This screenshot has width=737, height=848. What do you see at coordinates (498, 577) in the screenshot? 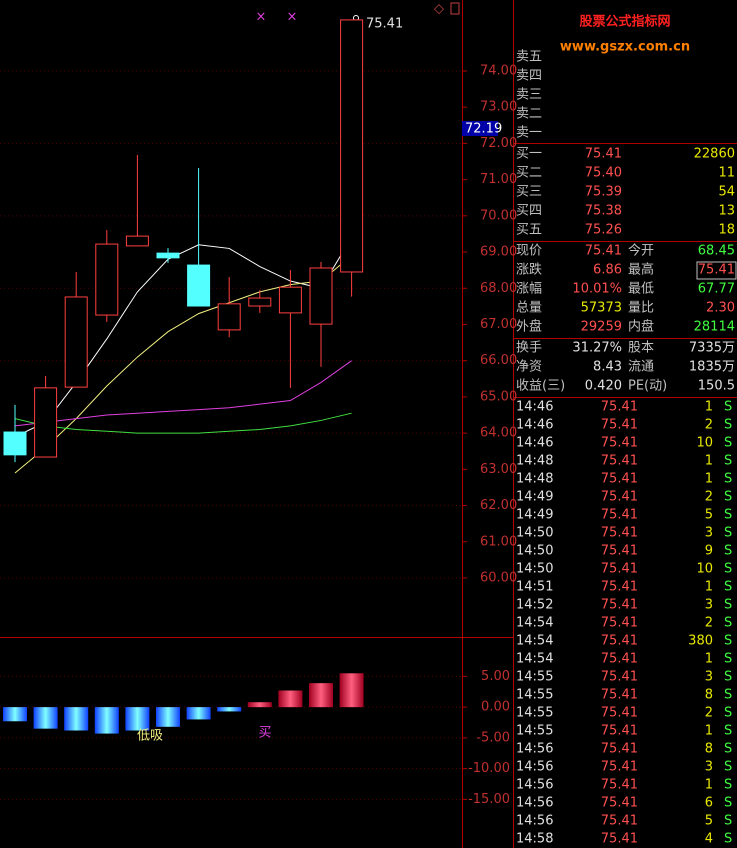
I see `y-tick-label: 60.00` at bounding box center [498, 577].